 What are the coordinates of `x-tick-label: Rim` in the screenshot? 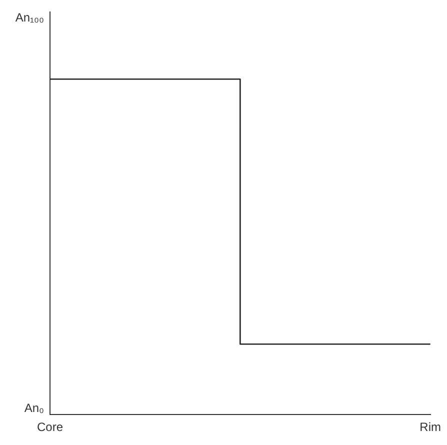 It's located at (431, 427).